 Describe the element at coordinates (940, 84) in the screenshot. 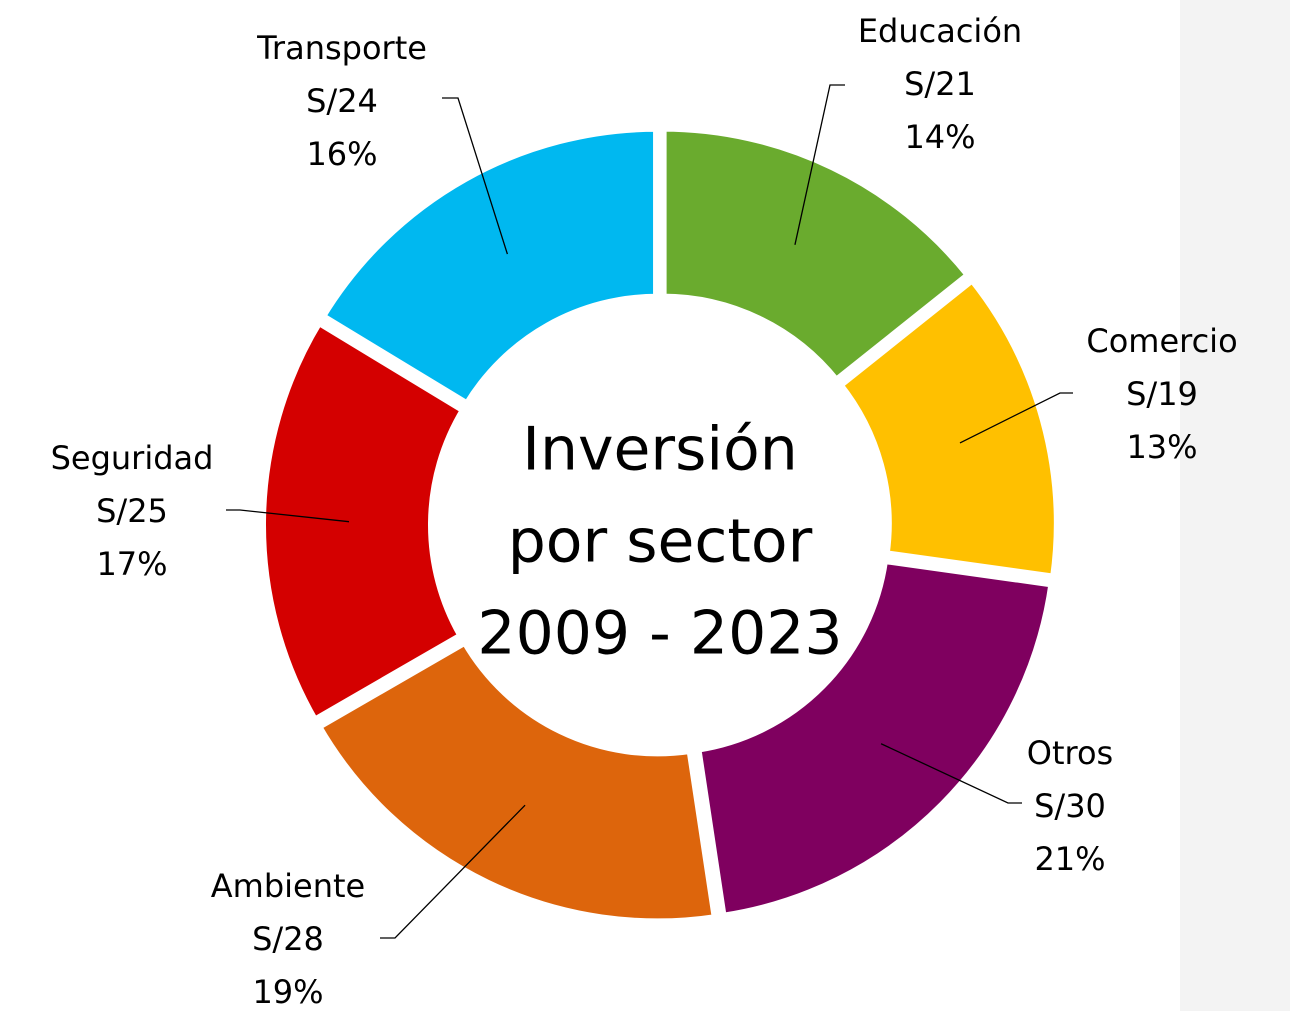

I see `value-label: S/21` at that location.